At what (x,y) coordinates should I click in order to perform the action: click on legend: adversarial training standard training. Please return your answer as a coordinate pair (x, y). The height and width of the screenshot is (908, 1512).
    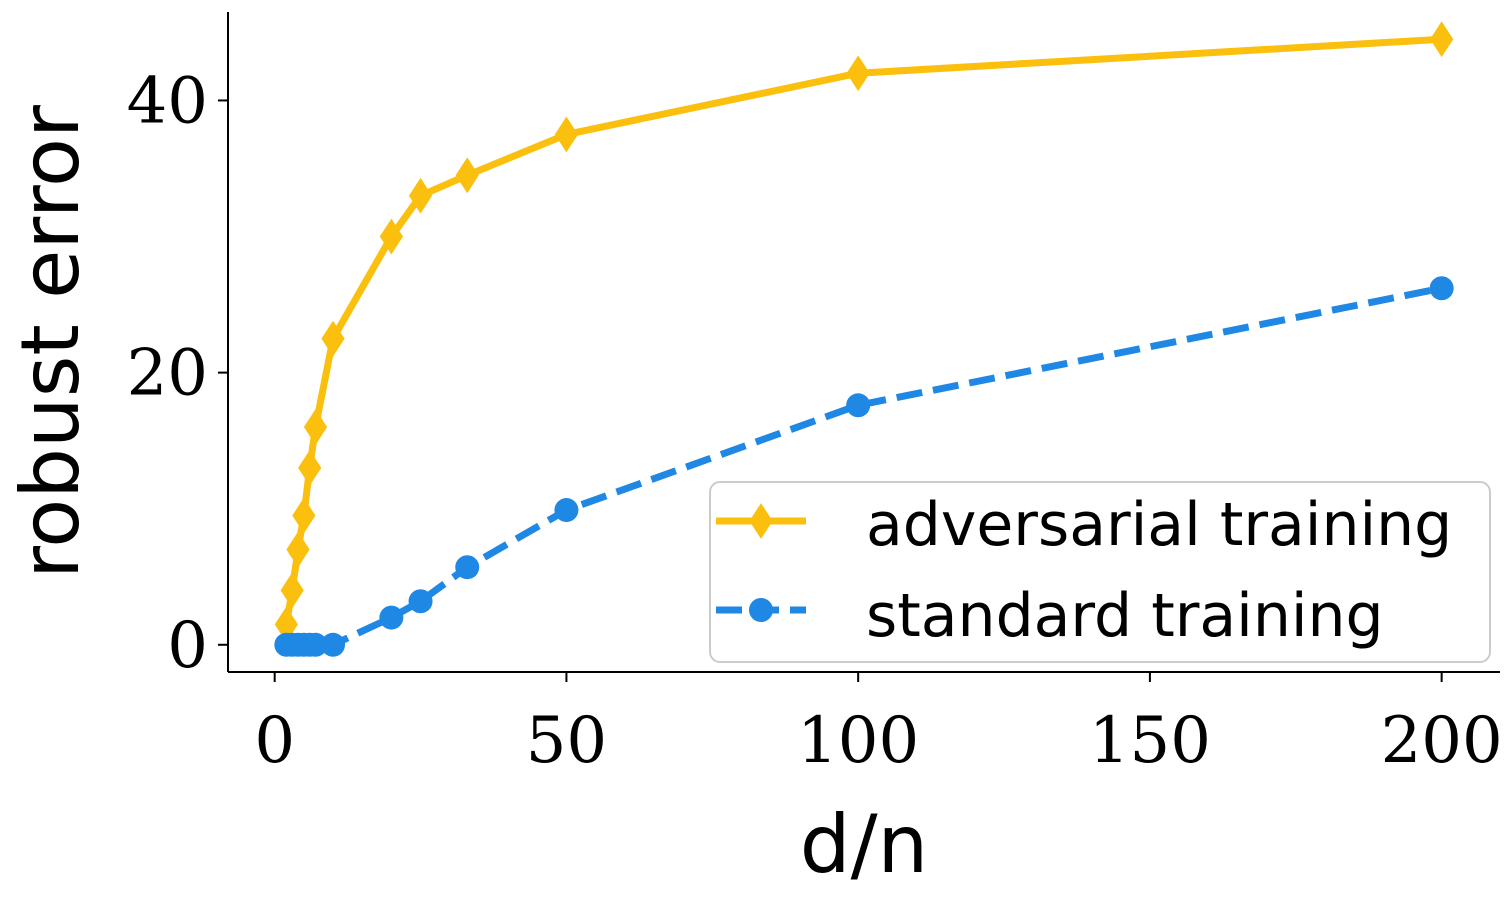
    Looking at the image, I should click on (1100, 572).